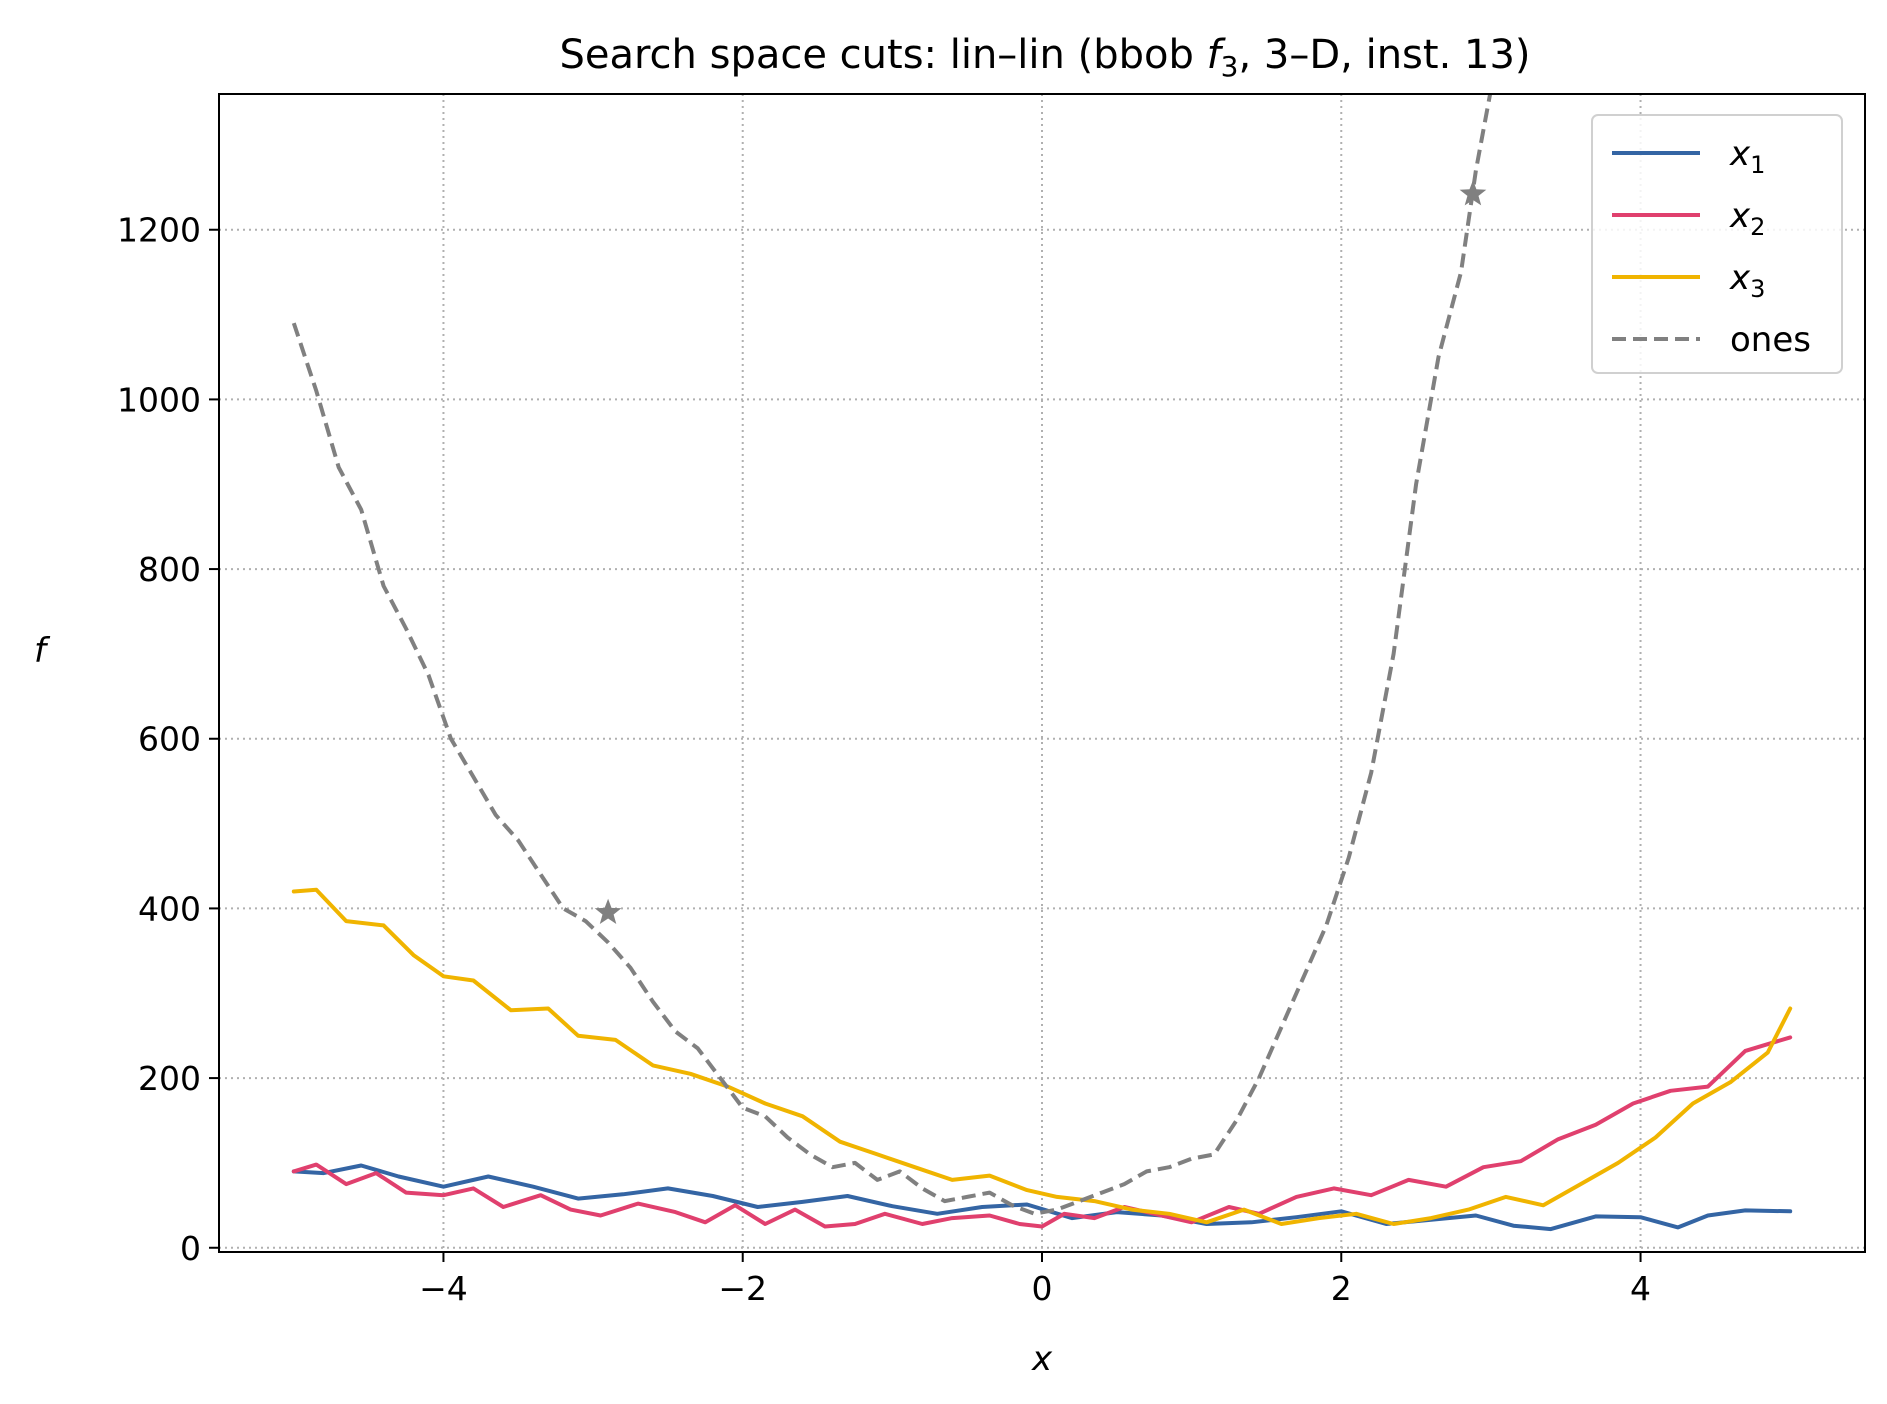  Describe the element at coordinates (1747, 218) in the screenshot. I see `legend-label: x2` at that location.